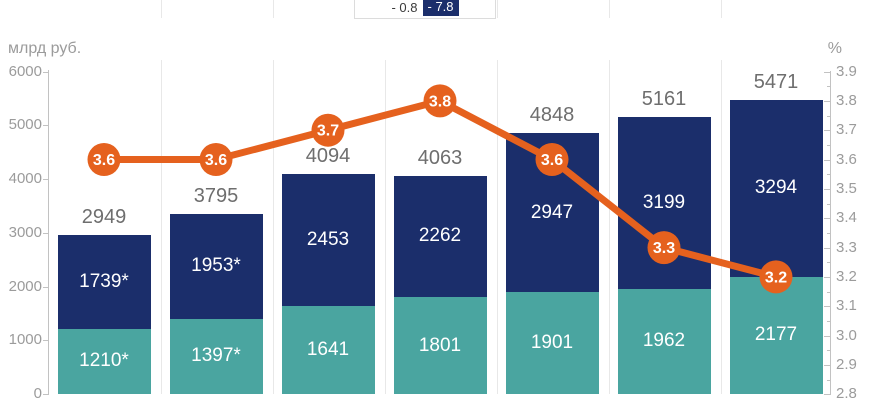 Image resolution: width=870 pixels, height=400 pixels. What do you see at coordinates (552, 342) in the screenshot?
I see `bar-segment-teal: 1901` at bounding box center [552, 342].